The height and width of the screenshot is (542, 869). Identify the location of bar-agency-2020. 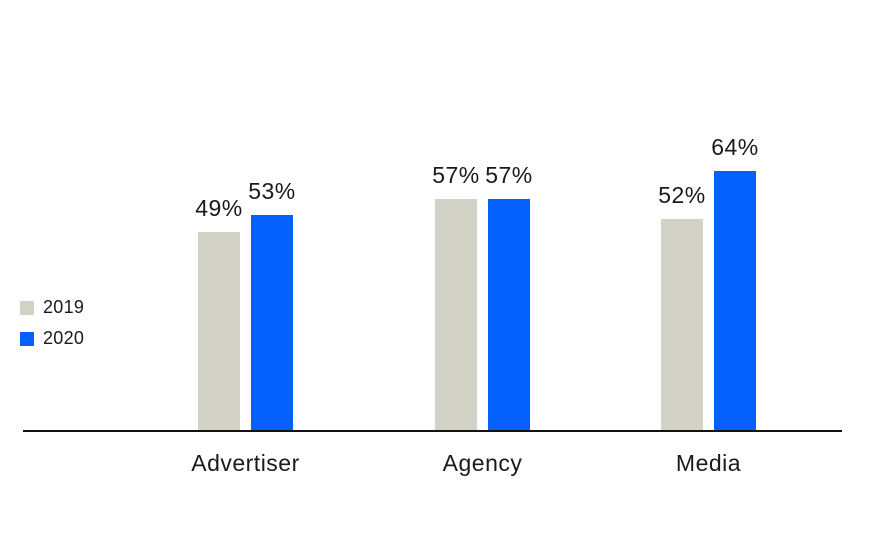
(509, 314).